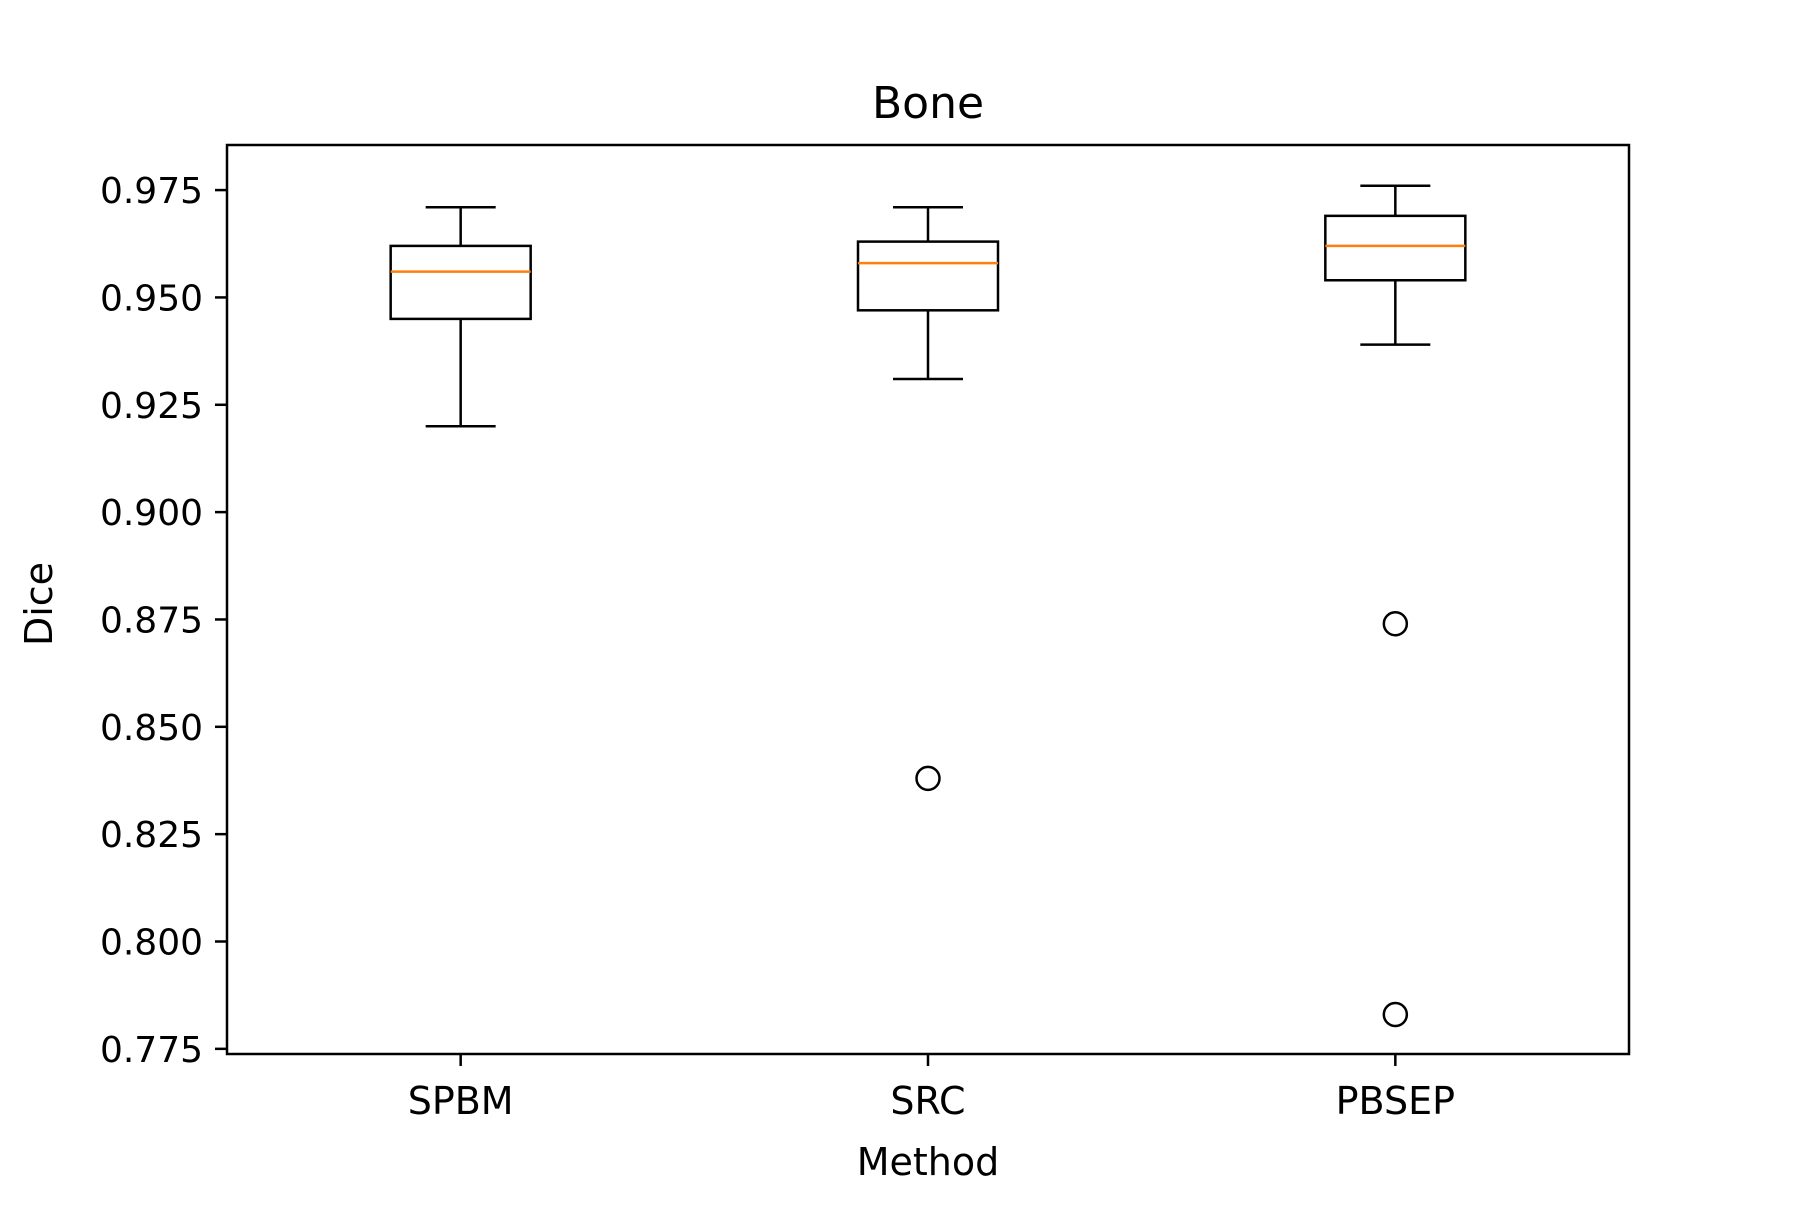 This screenshot has height=1205, width=1800. Describe the element at coordinates (39, 604) in the screenshot. I see `y-axis-label: Dice` at that location.